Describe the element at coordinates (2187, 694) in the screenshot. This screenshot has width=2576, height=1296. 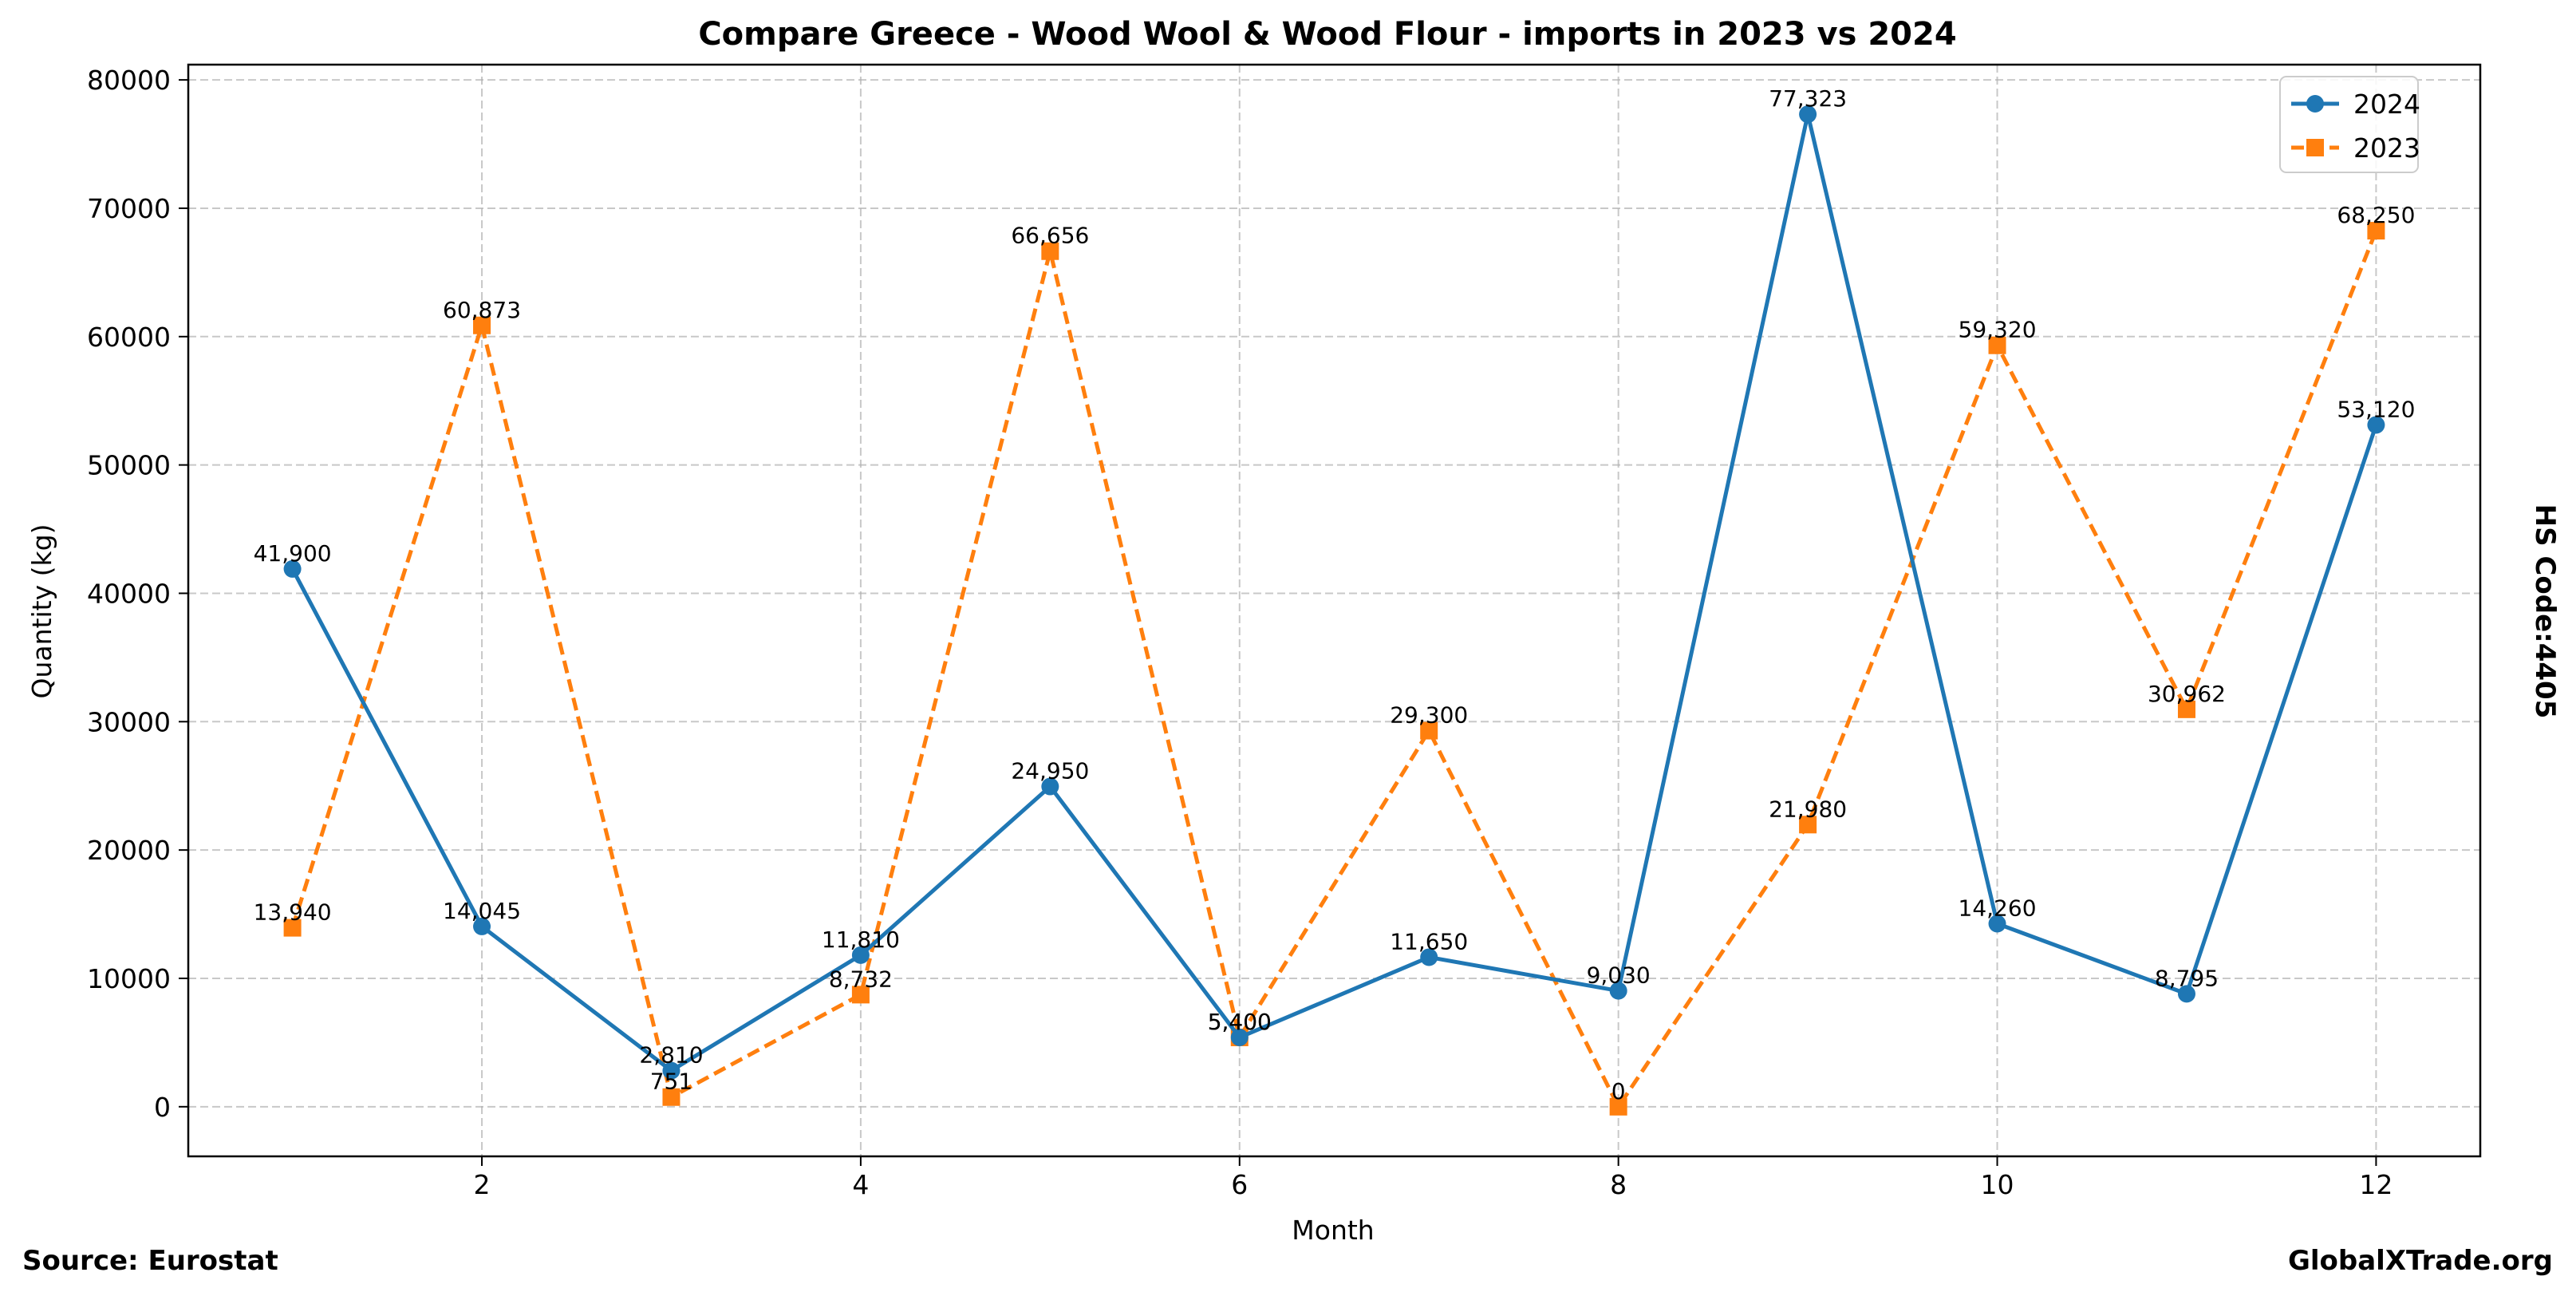
I see `data-label-2023: 30,962` at that location.